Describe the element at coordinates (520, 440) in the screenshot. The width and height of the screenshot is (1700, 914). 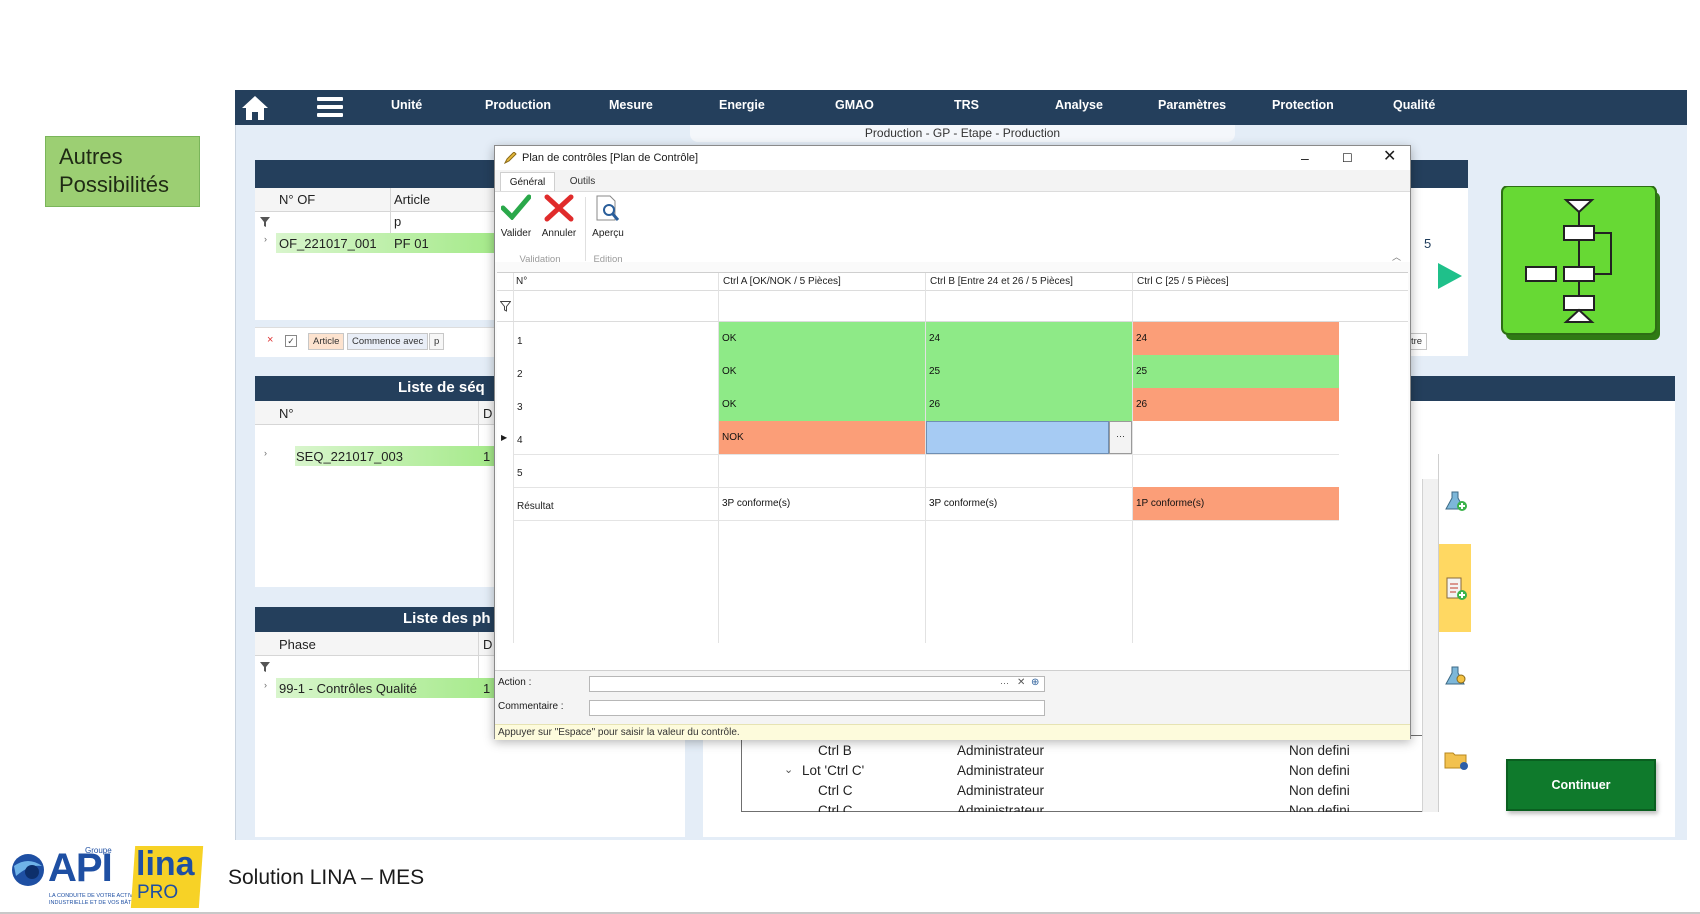
I see `row-number: 4` at that location.